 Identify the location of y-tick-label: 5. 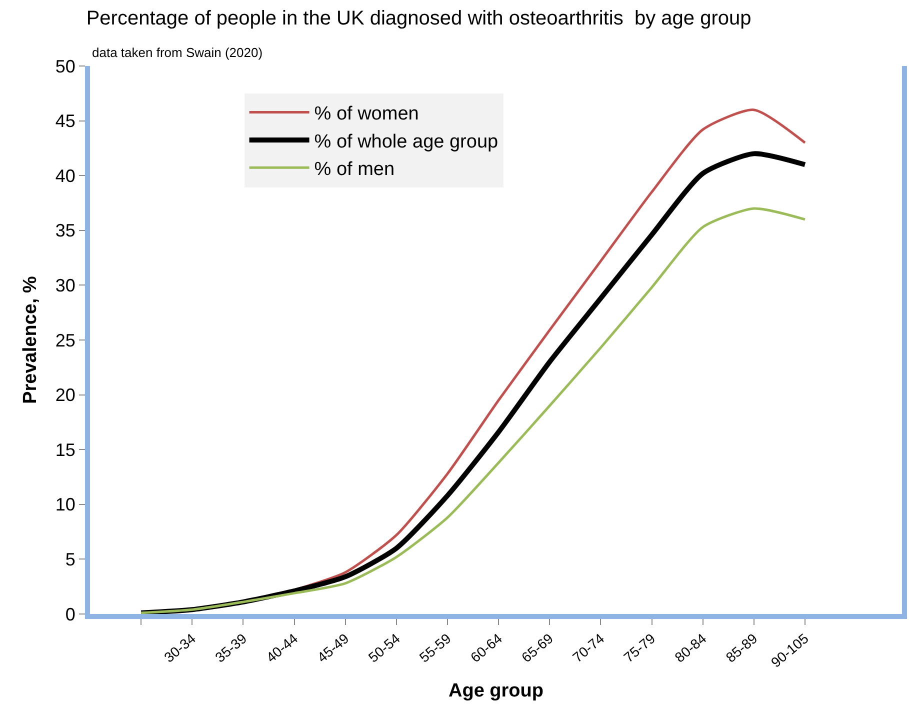
(70, 560).